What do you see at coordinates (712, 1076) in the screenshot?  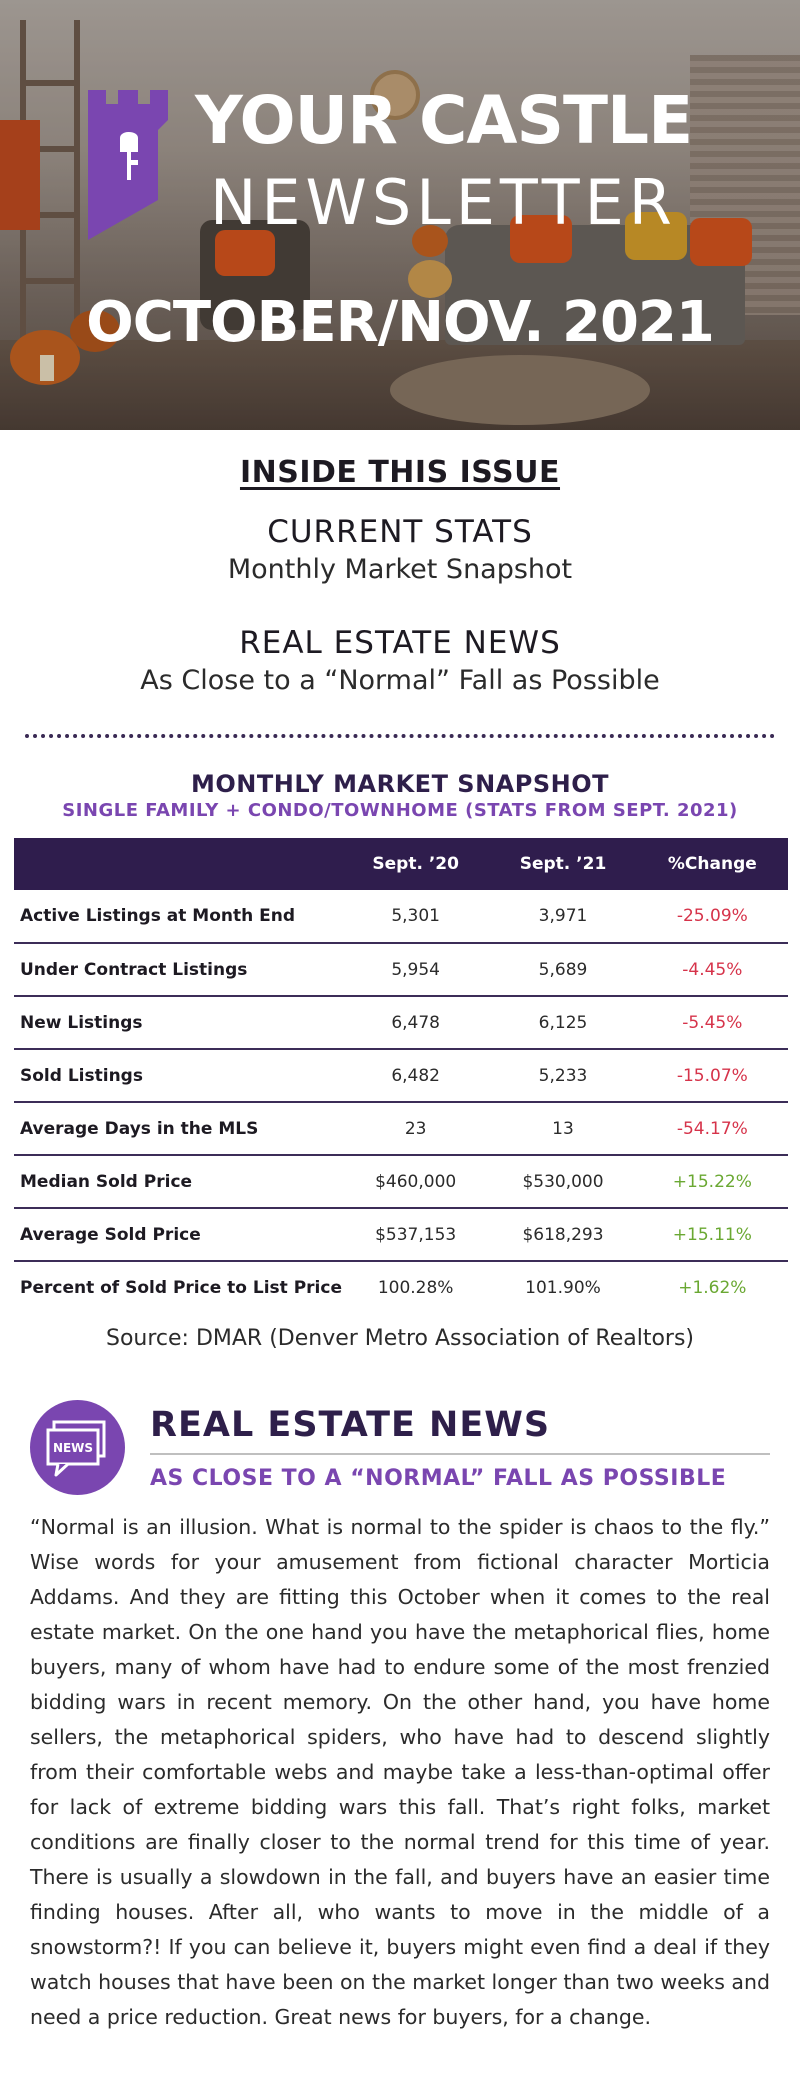 I see `cell-change: -15.07%` at bounding box center [712, 1076].